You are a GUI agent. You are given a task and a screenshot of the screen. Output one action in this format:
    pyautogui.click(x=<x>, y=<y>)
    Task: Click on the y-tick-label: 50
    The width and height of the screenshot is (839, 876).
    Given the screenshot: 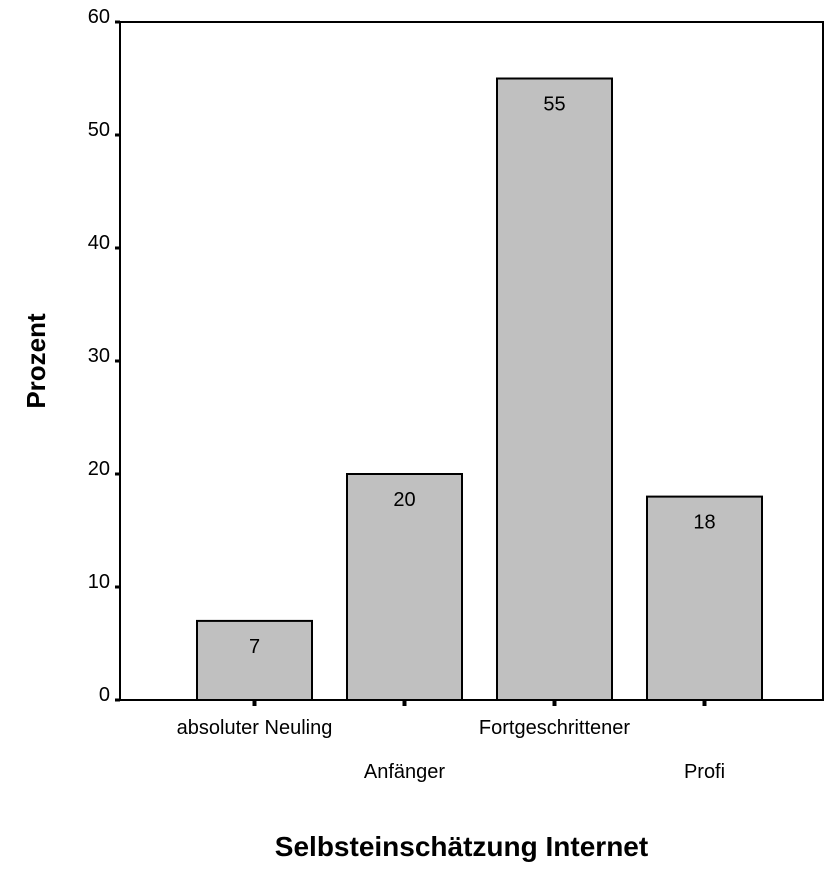 What is the action you would take?
    pyautogui.click(x=99, y=130)
    